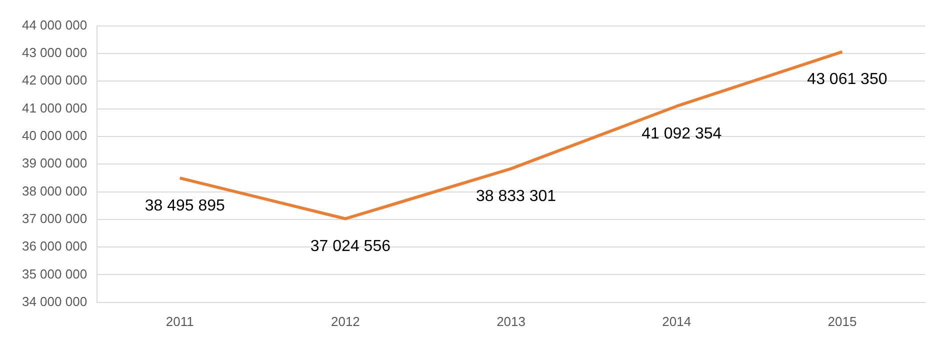  What do you see at coordinates (55, 80) in the screenshot?
I see `y-tick-label: 42 000 000` at bounding box center [55, 80].